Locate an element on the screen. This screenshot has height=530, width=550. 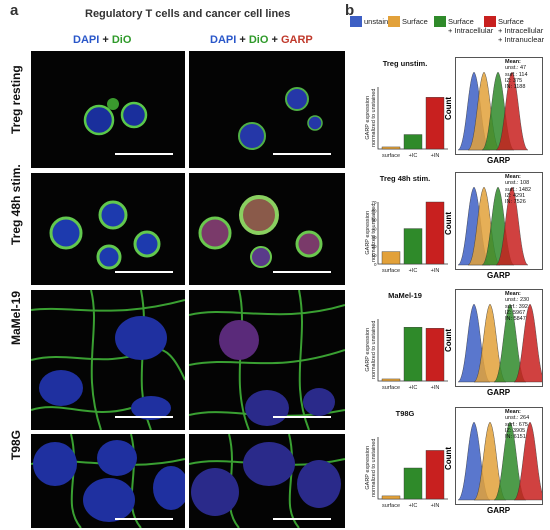
legend-label: unstained is located at coordinates (380, 21).